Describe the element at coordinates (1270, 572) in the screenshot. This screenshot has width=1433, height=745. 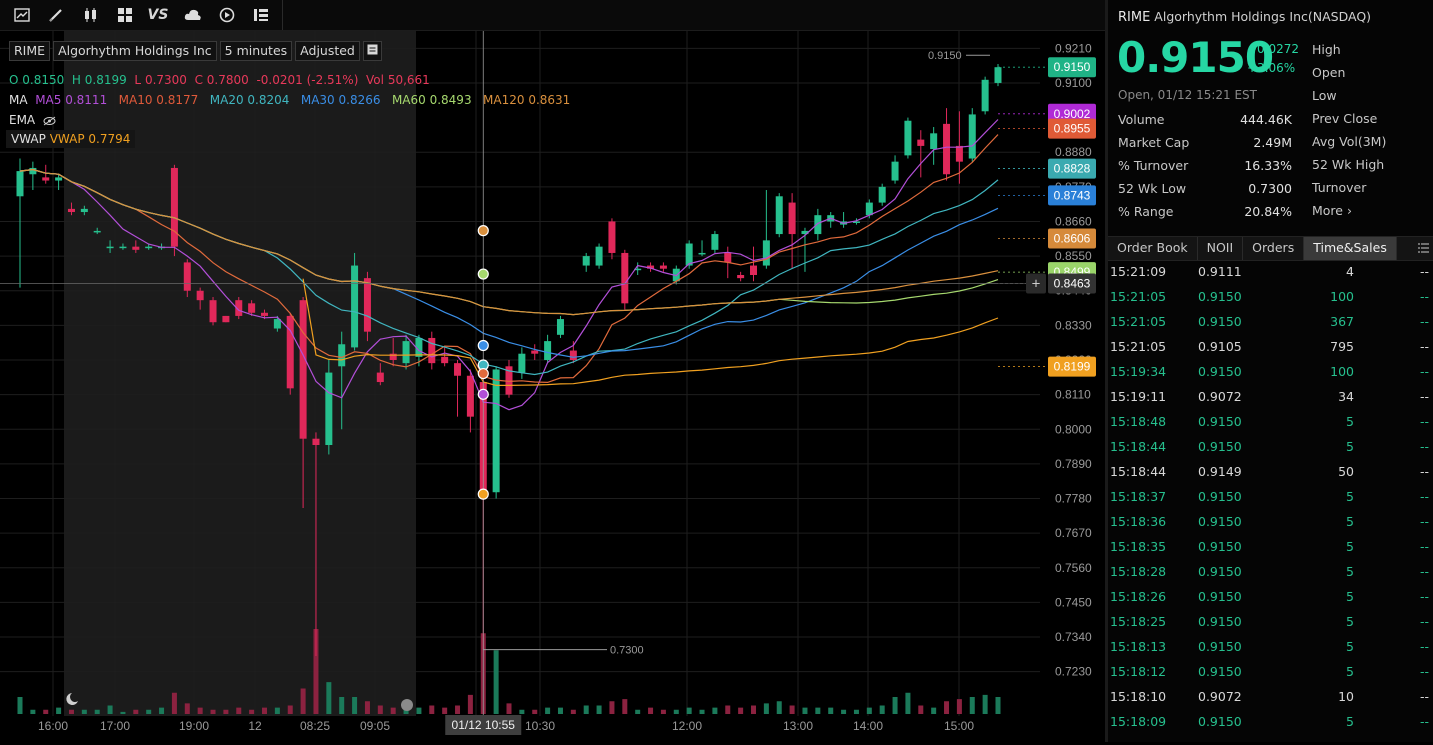
I see `trade-row: 15:18:28 0.9150 5 --` at that location.